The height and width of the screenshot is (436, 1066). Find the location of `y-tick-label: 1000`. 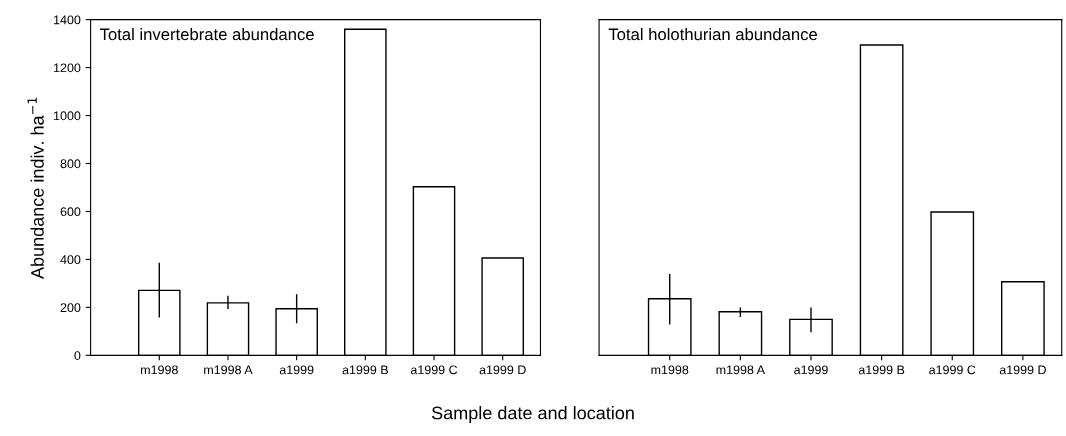

y-tick-label: 1000 is located at coordinates (67, 116).